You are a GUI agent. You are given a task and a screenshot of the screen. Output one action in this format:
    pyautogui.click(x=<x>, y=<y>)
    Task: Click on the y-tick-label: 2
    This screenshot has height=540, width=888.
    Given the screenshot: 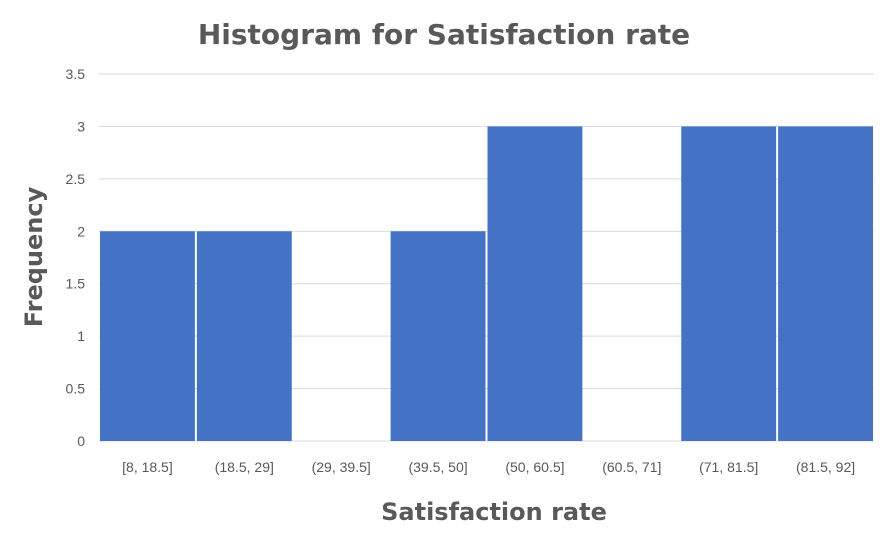 What is the action you would take?
    pyautogui.click(x=81, y=231)
    